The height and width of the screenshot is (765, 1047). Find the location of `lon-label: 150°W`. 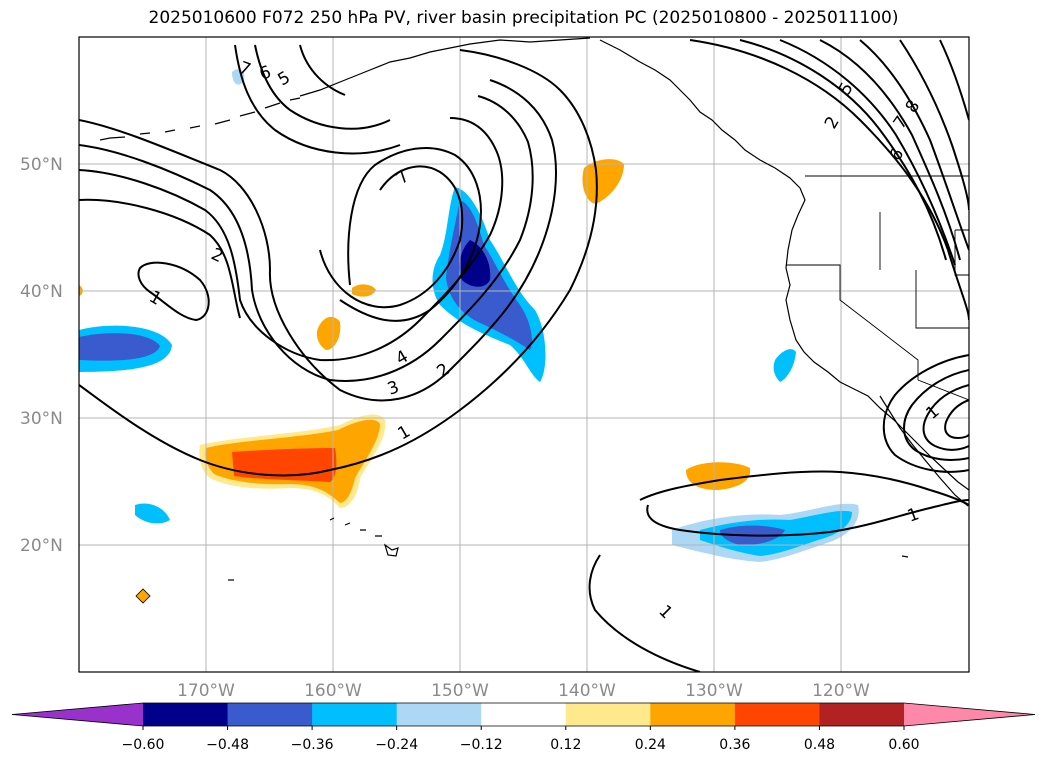

lon-label: 150°W is located at coordinates (460, 691).